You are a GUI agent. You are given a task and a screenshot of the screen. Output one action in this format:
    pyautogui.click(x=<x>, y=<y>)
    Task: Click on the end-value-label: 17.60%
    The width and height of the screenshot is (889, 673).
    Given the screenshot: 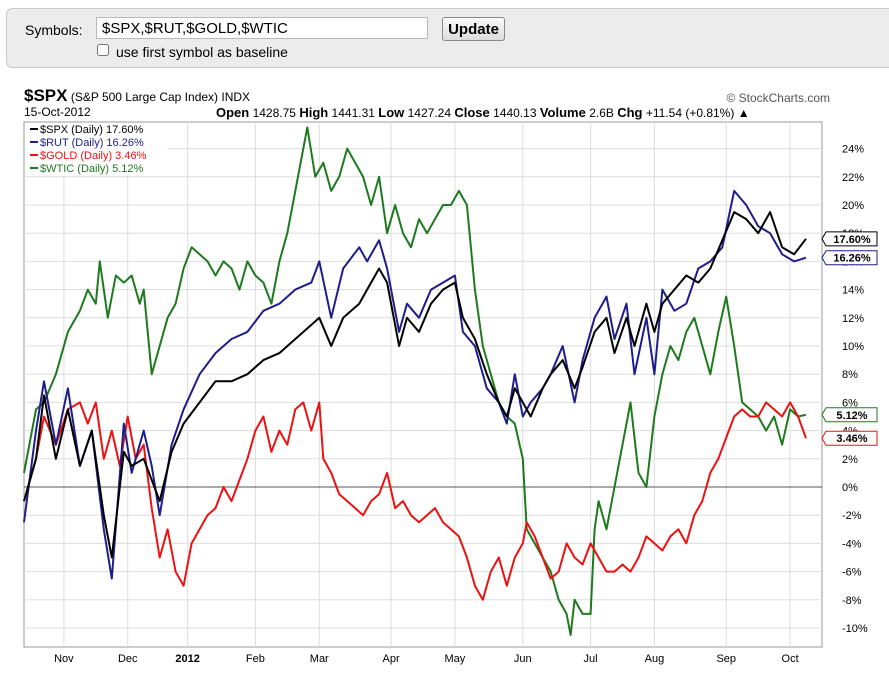 What is the action you would take?
    pyautogui.click(x=852, y=240)
    